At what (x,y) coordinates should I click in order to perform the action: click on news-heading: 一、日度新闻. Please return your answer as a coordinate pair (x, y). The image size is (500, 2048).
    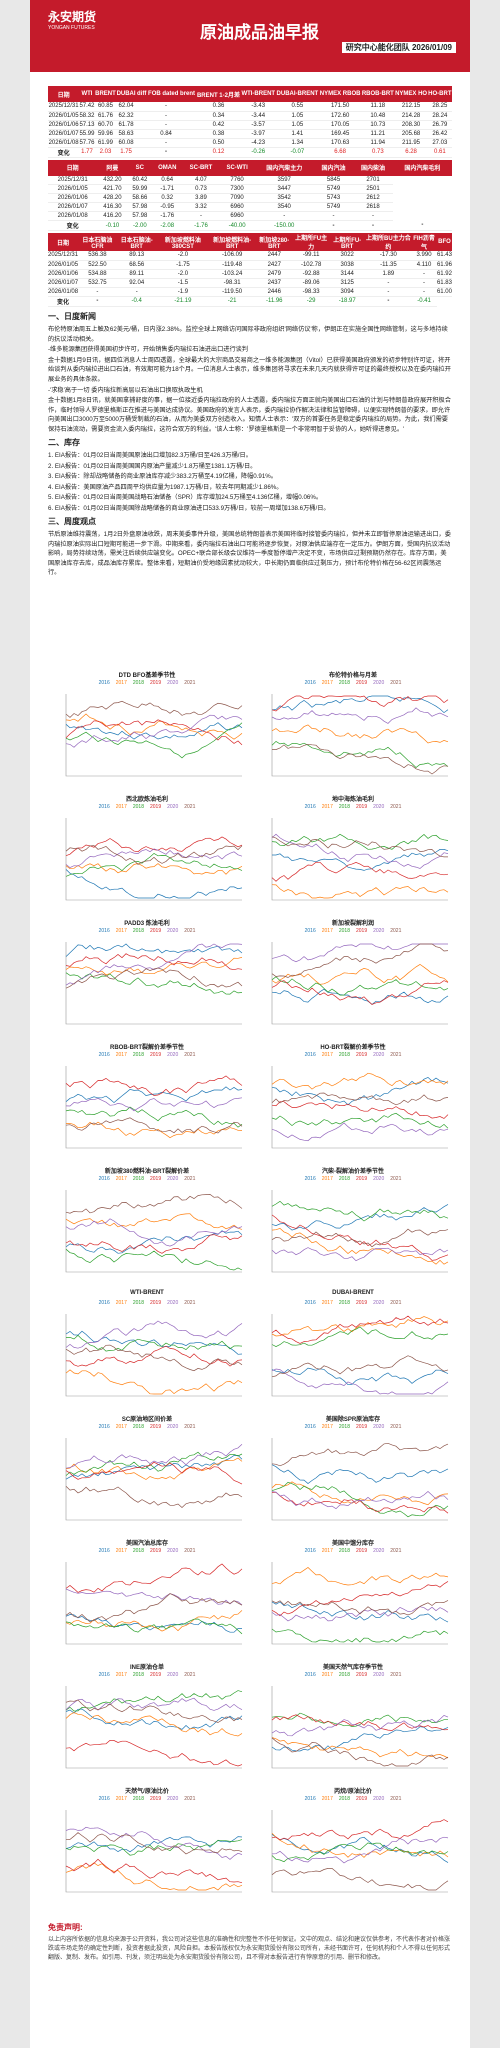
    Looking at the image, I should click on (72, 316).